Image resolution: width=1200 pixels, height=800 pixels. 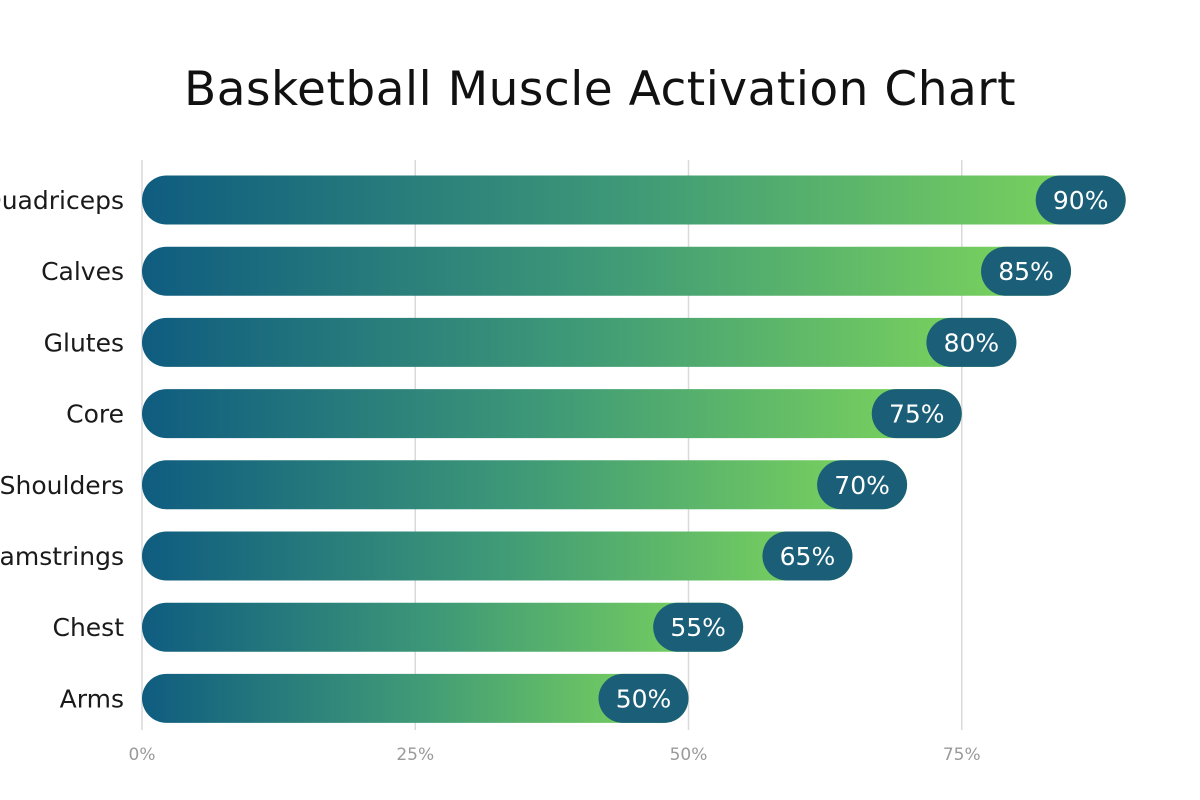 I want to click on bar-glutes, so click(x=579, y=342).